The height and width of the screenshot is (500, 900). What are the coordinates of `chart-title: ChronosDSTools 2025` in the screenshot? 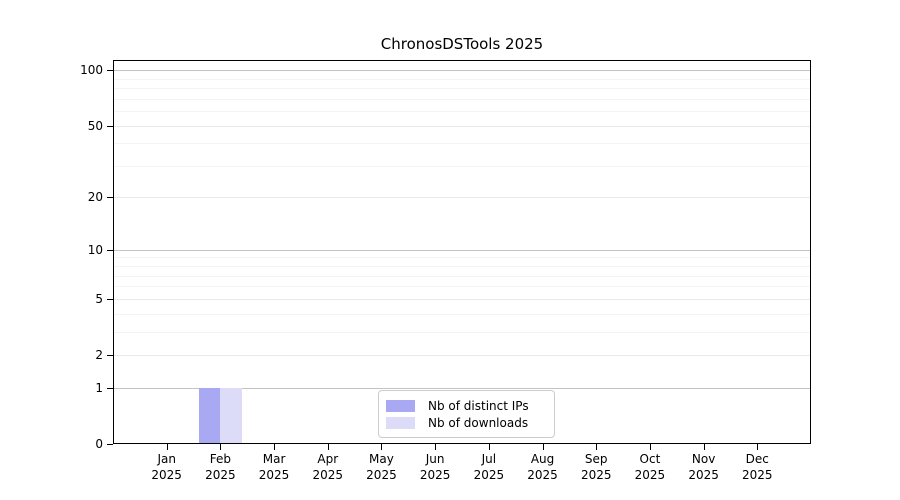 It's located at (462, 44).